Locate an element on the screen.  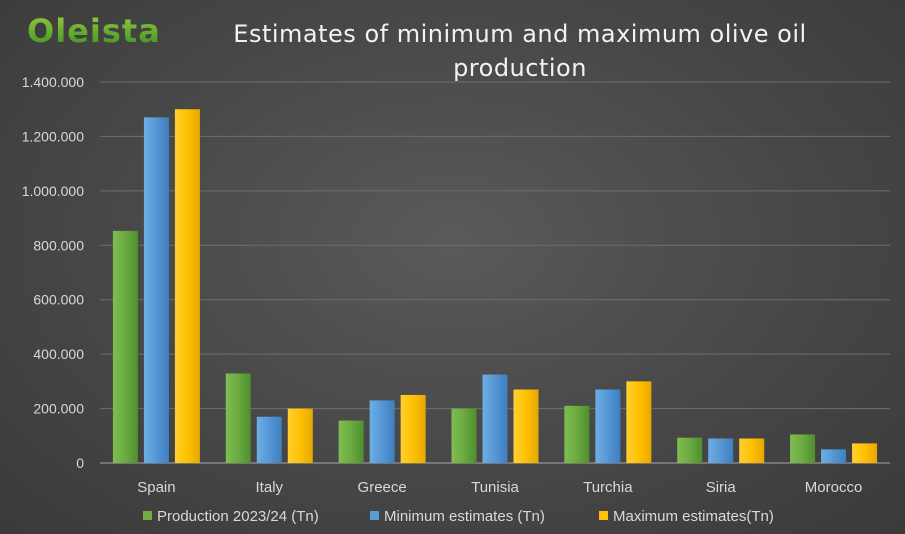
x-category-label: Italy is located at coordinates (270, 487).